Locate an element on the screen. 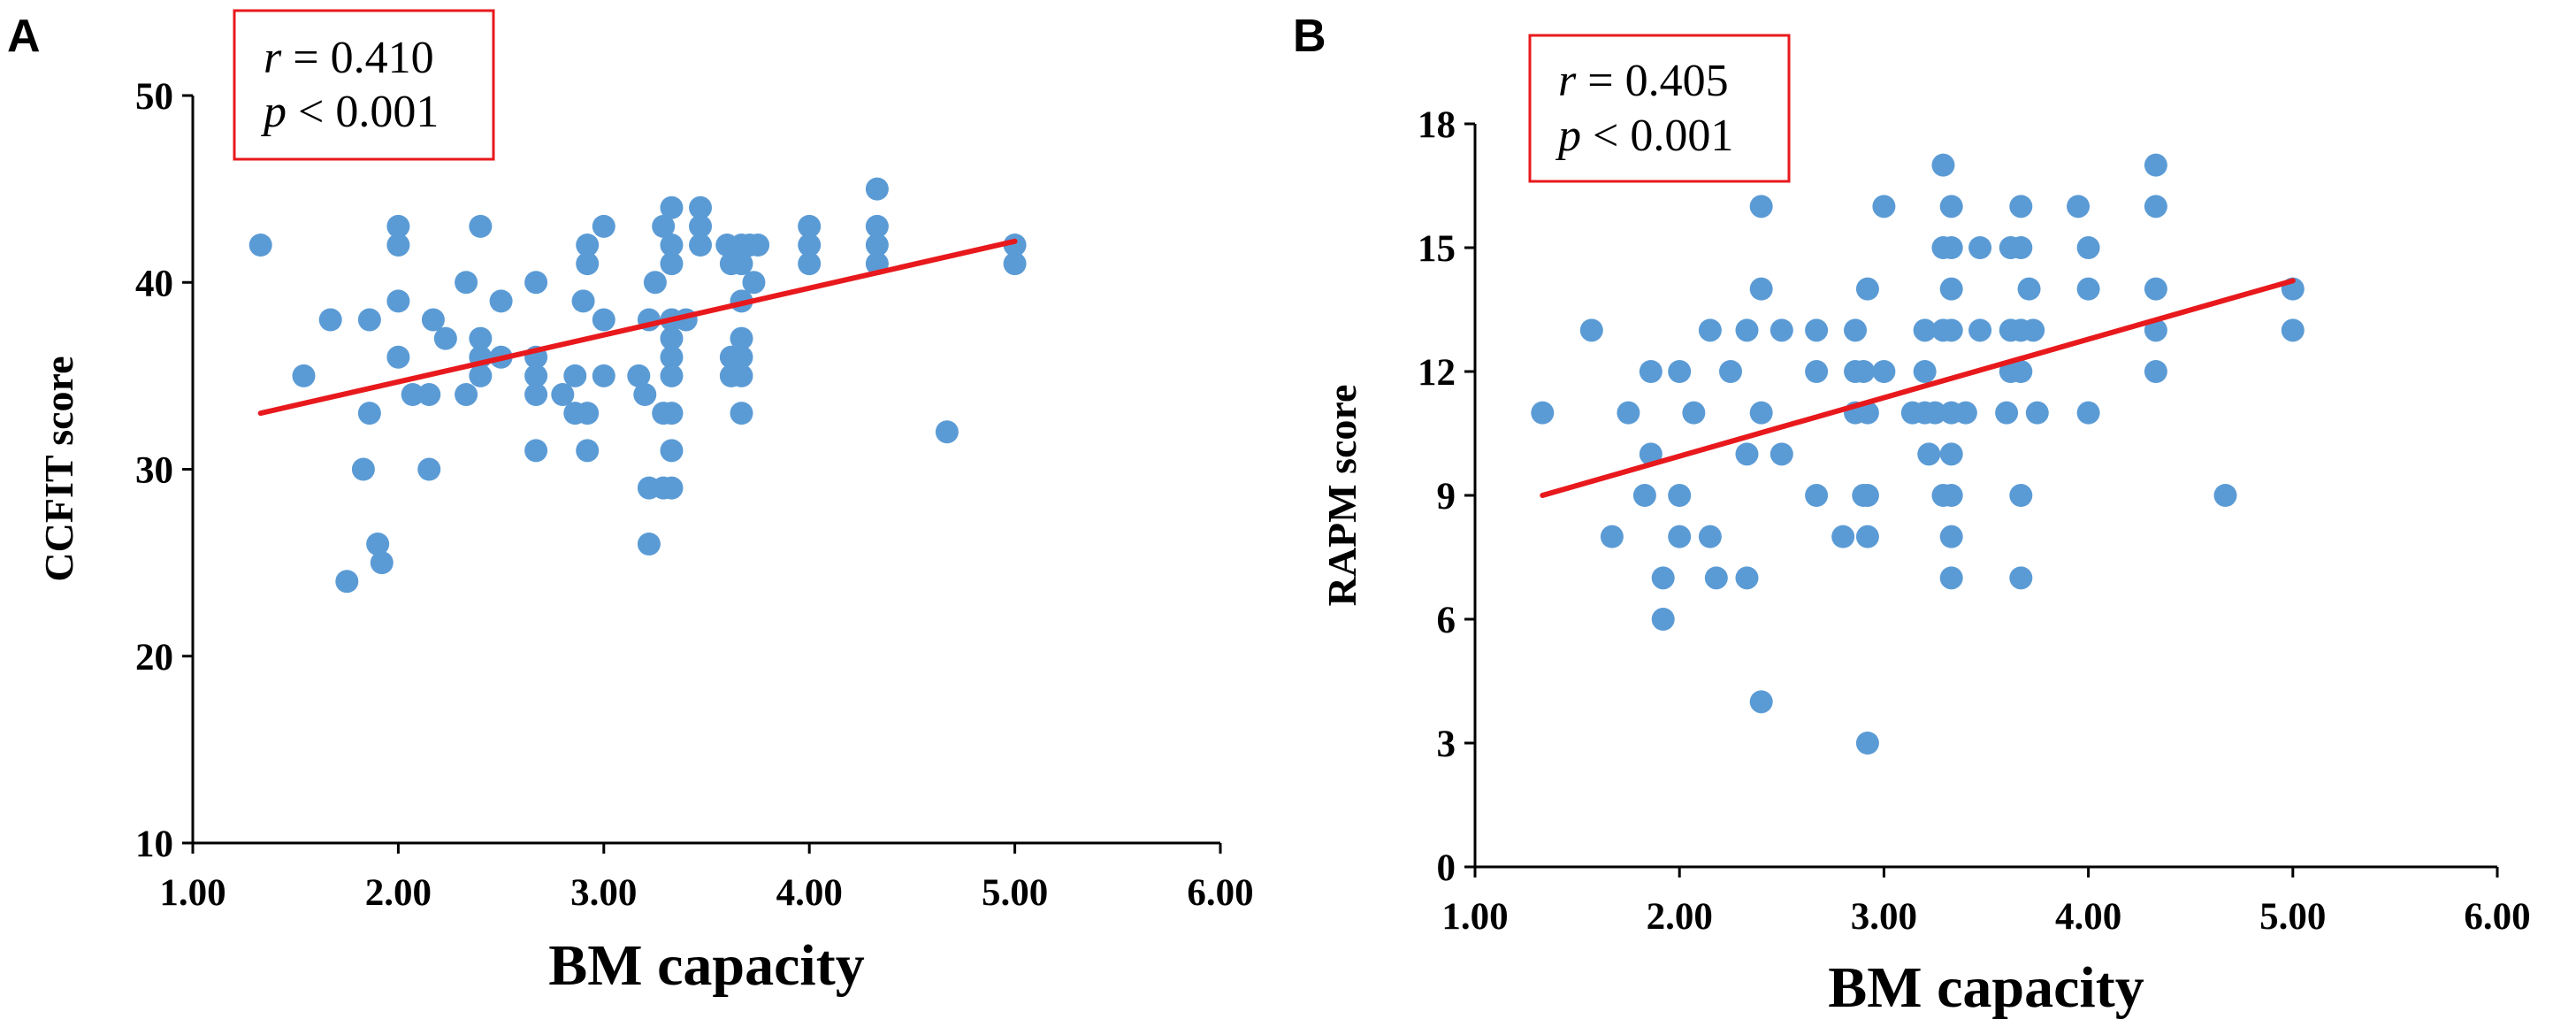 The image size is (2576, 1027). x-tick-label: 3.00 is located at coordinates (604, 893).